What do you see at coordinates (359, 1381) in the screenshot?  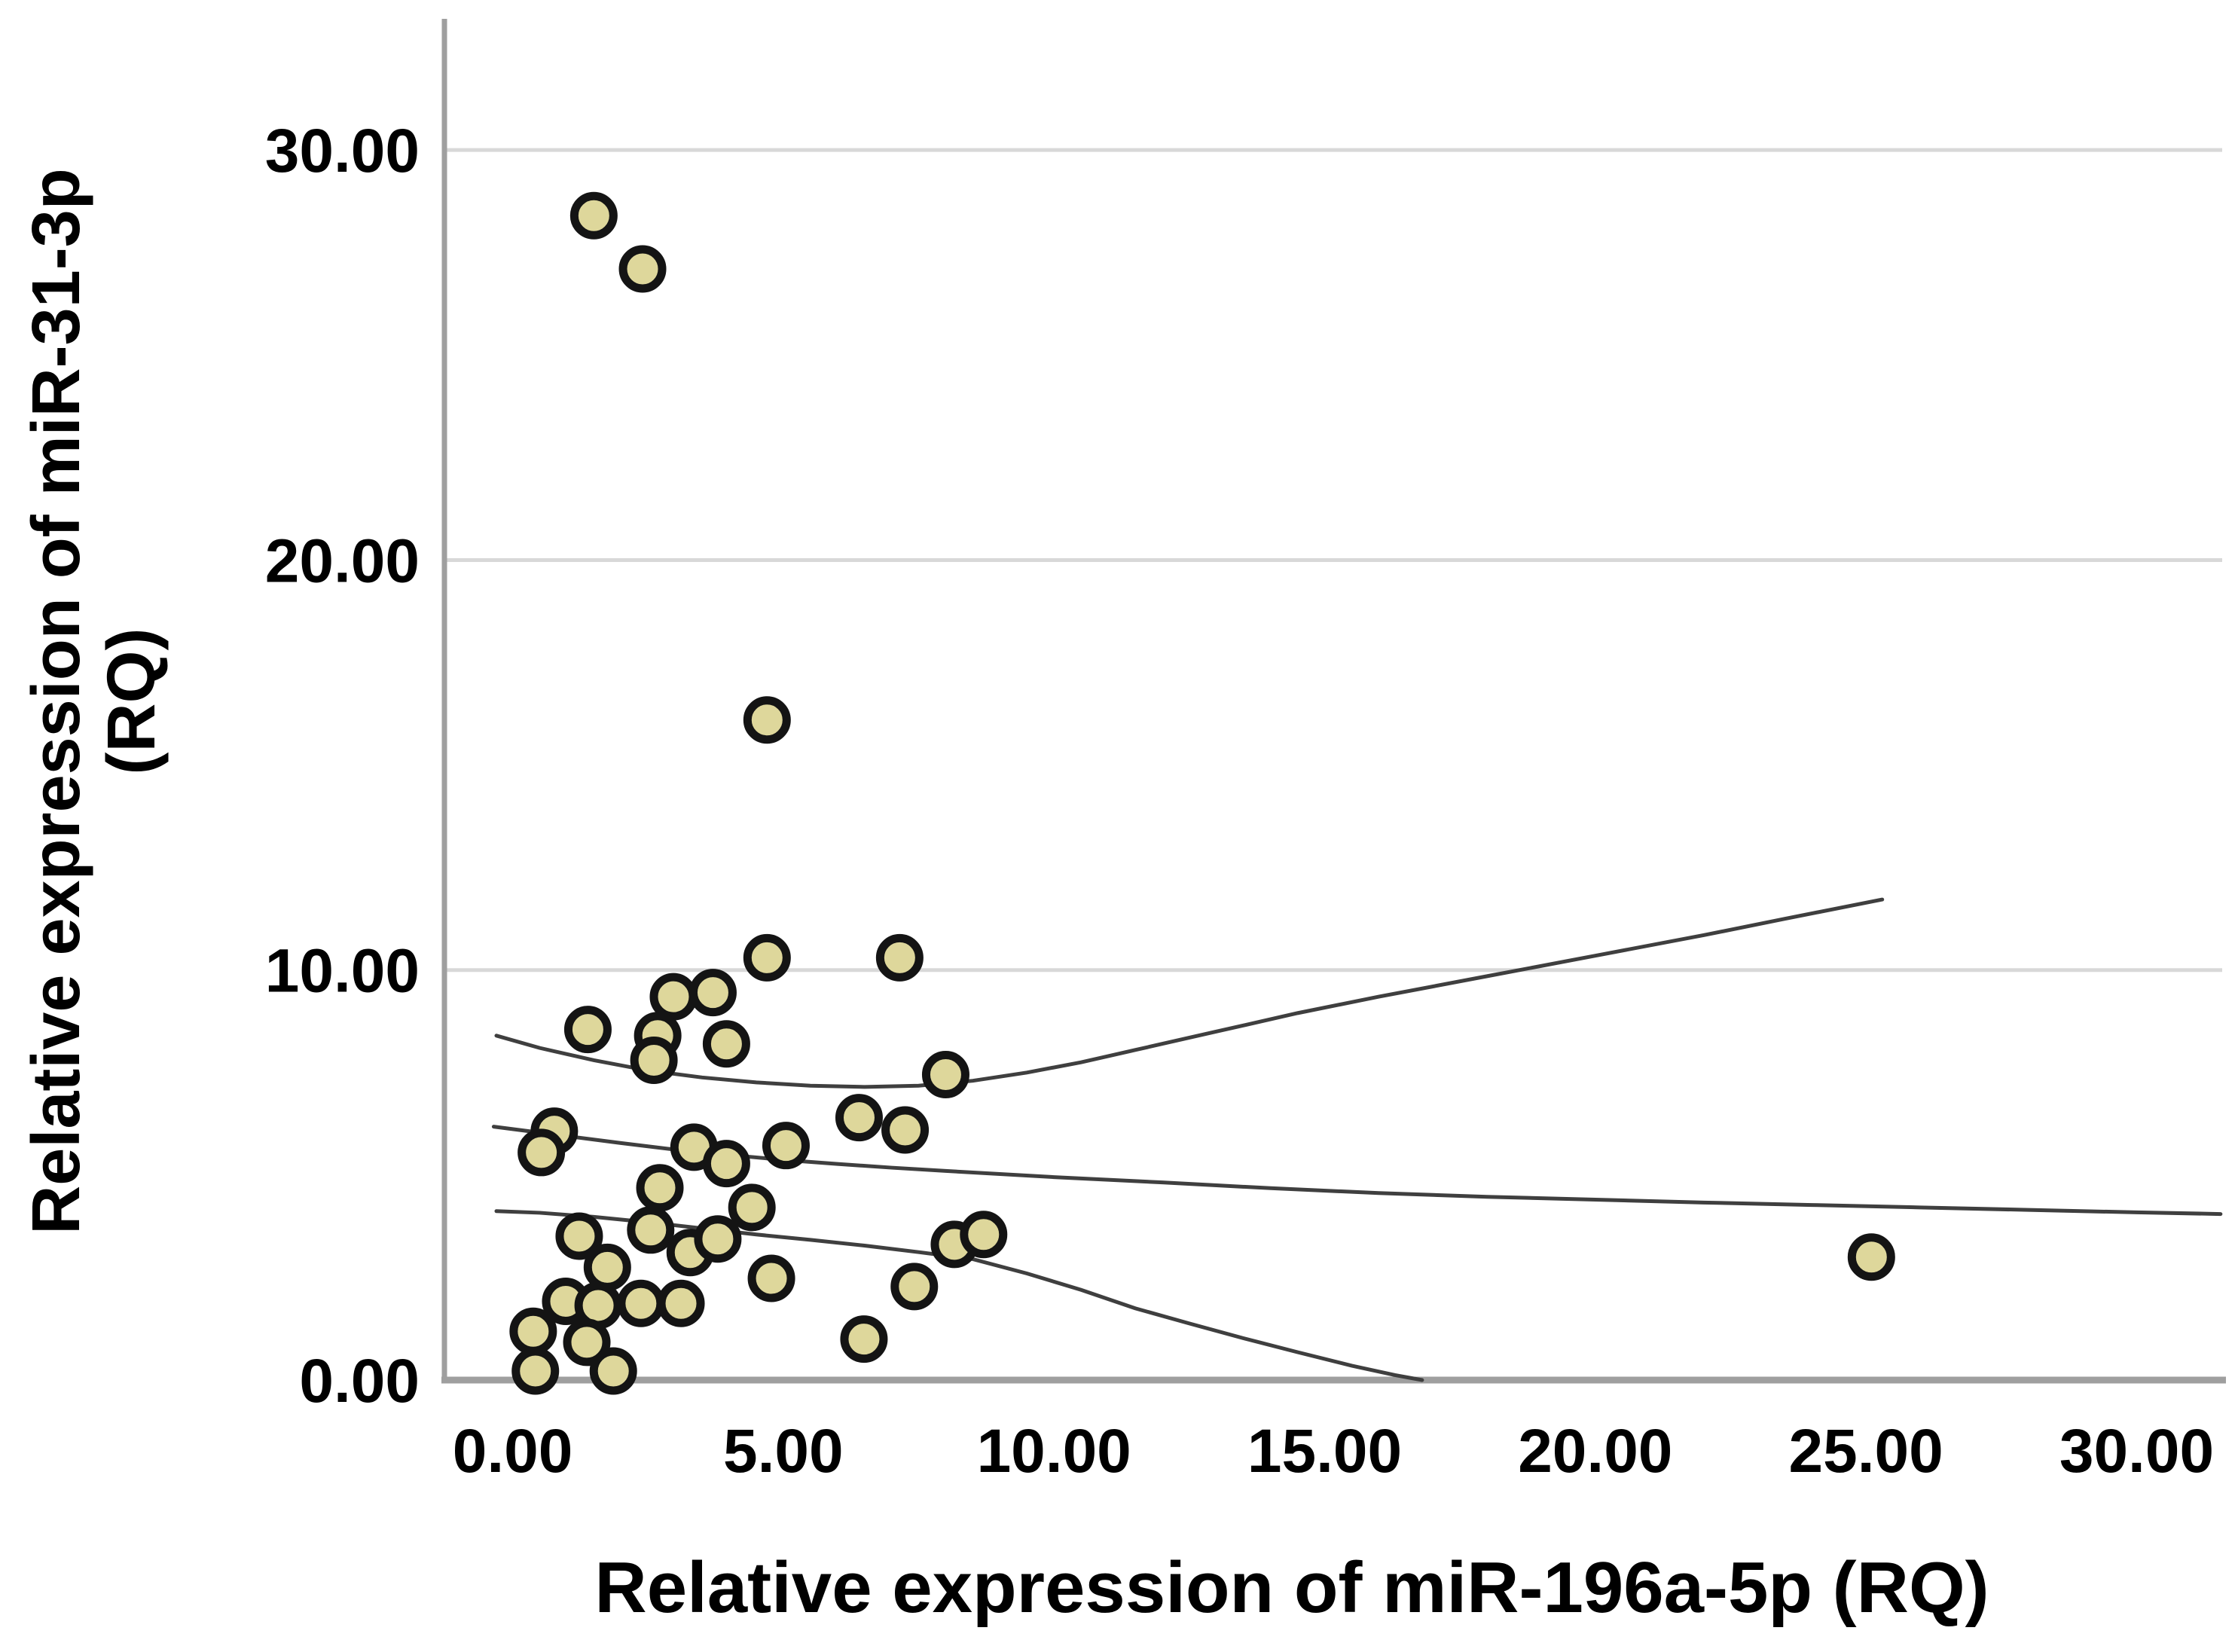 I see `y-tick-label: 0.00` at bounding box center [359, 1381].